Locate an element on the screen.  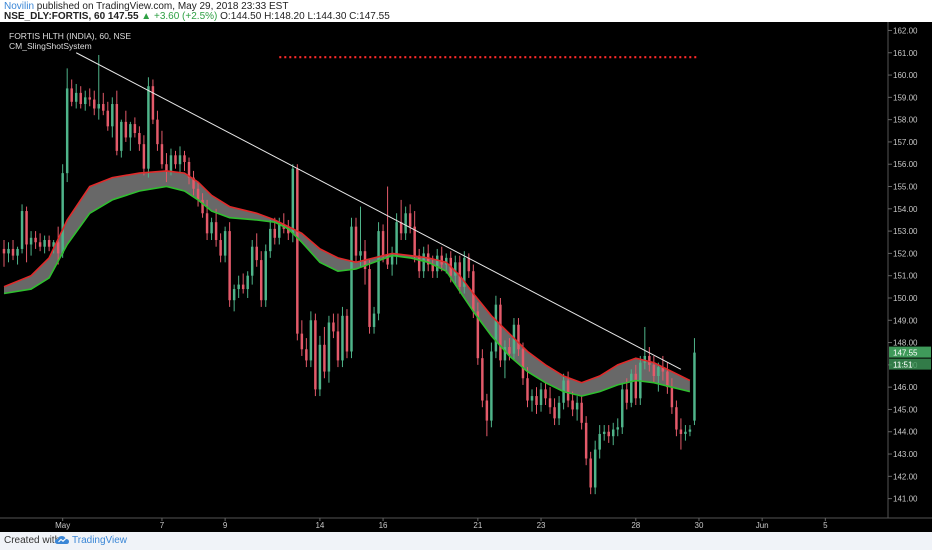
time-tick: 16 is located at coordinates (383, 524).